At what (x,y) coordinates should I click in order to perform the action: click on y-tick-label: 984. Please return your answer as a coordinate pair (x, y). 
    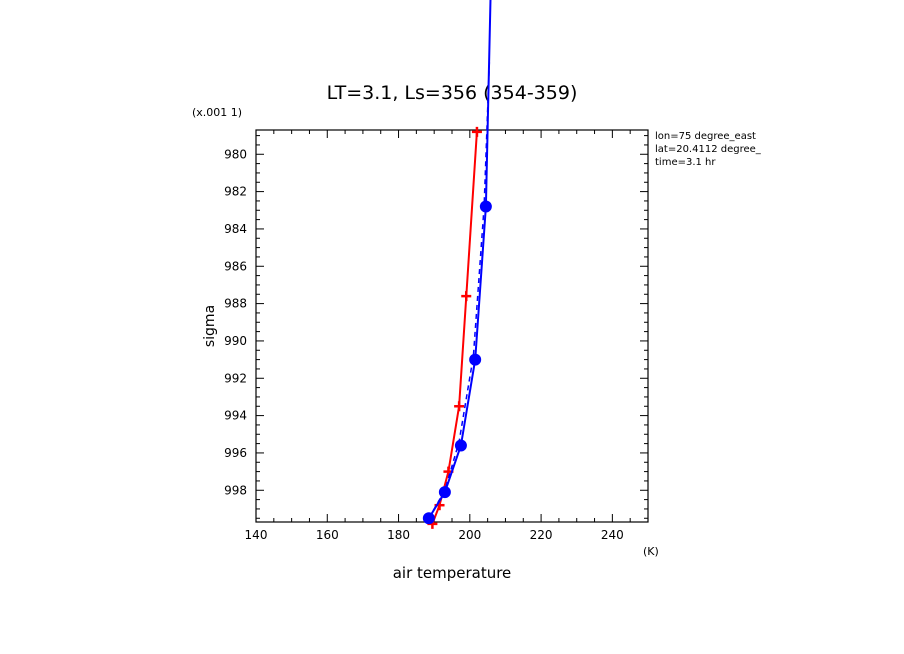
    Looking at the image, I should click on (235, 229).